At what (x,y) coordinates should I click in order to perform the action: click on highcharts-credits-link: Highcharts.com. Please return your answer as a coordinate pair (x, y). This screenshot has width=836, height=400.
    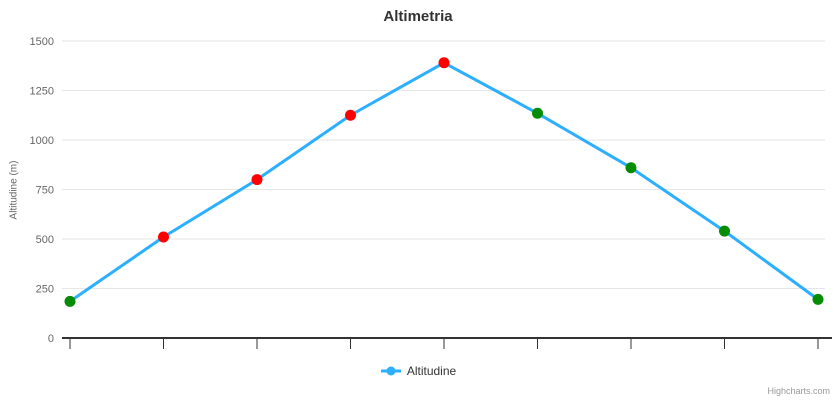
    Looking at the image, I should click on (798, 391).